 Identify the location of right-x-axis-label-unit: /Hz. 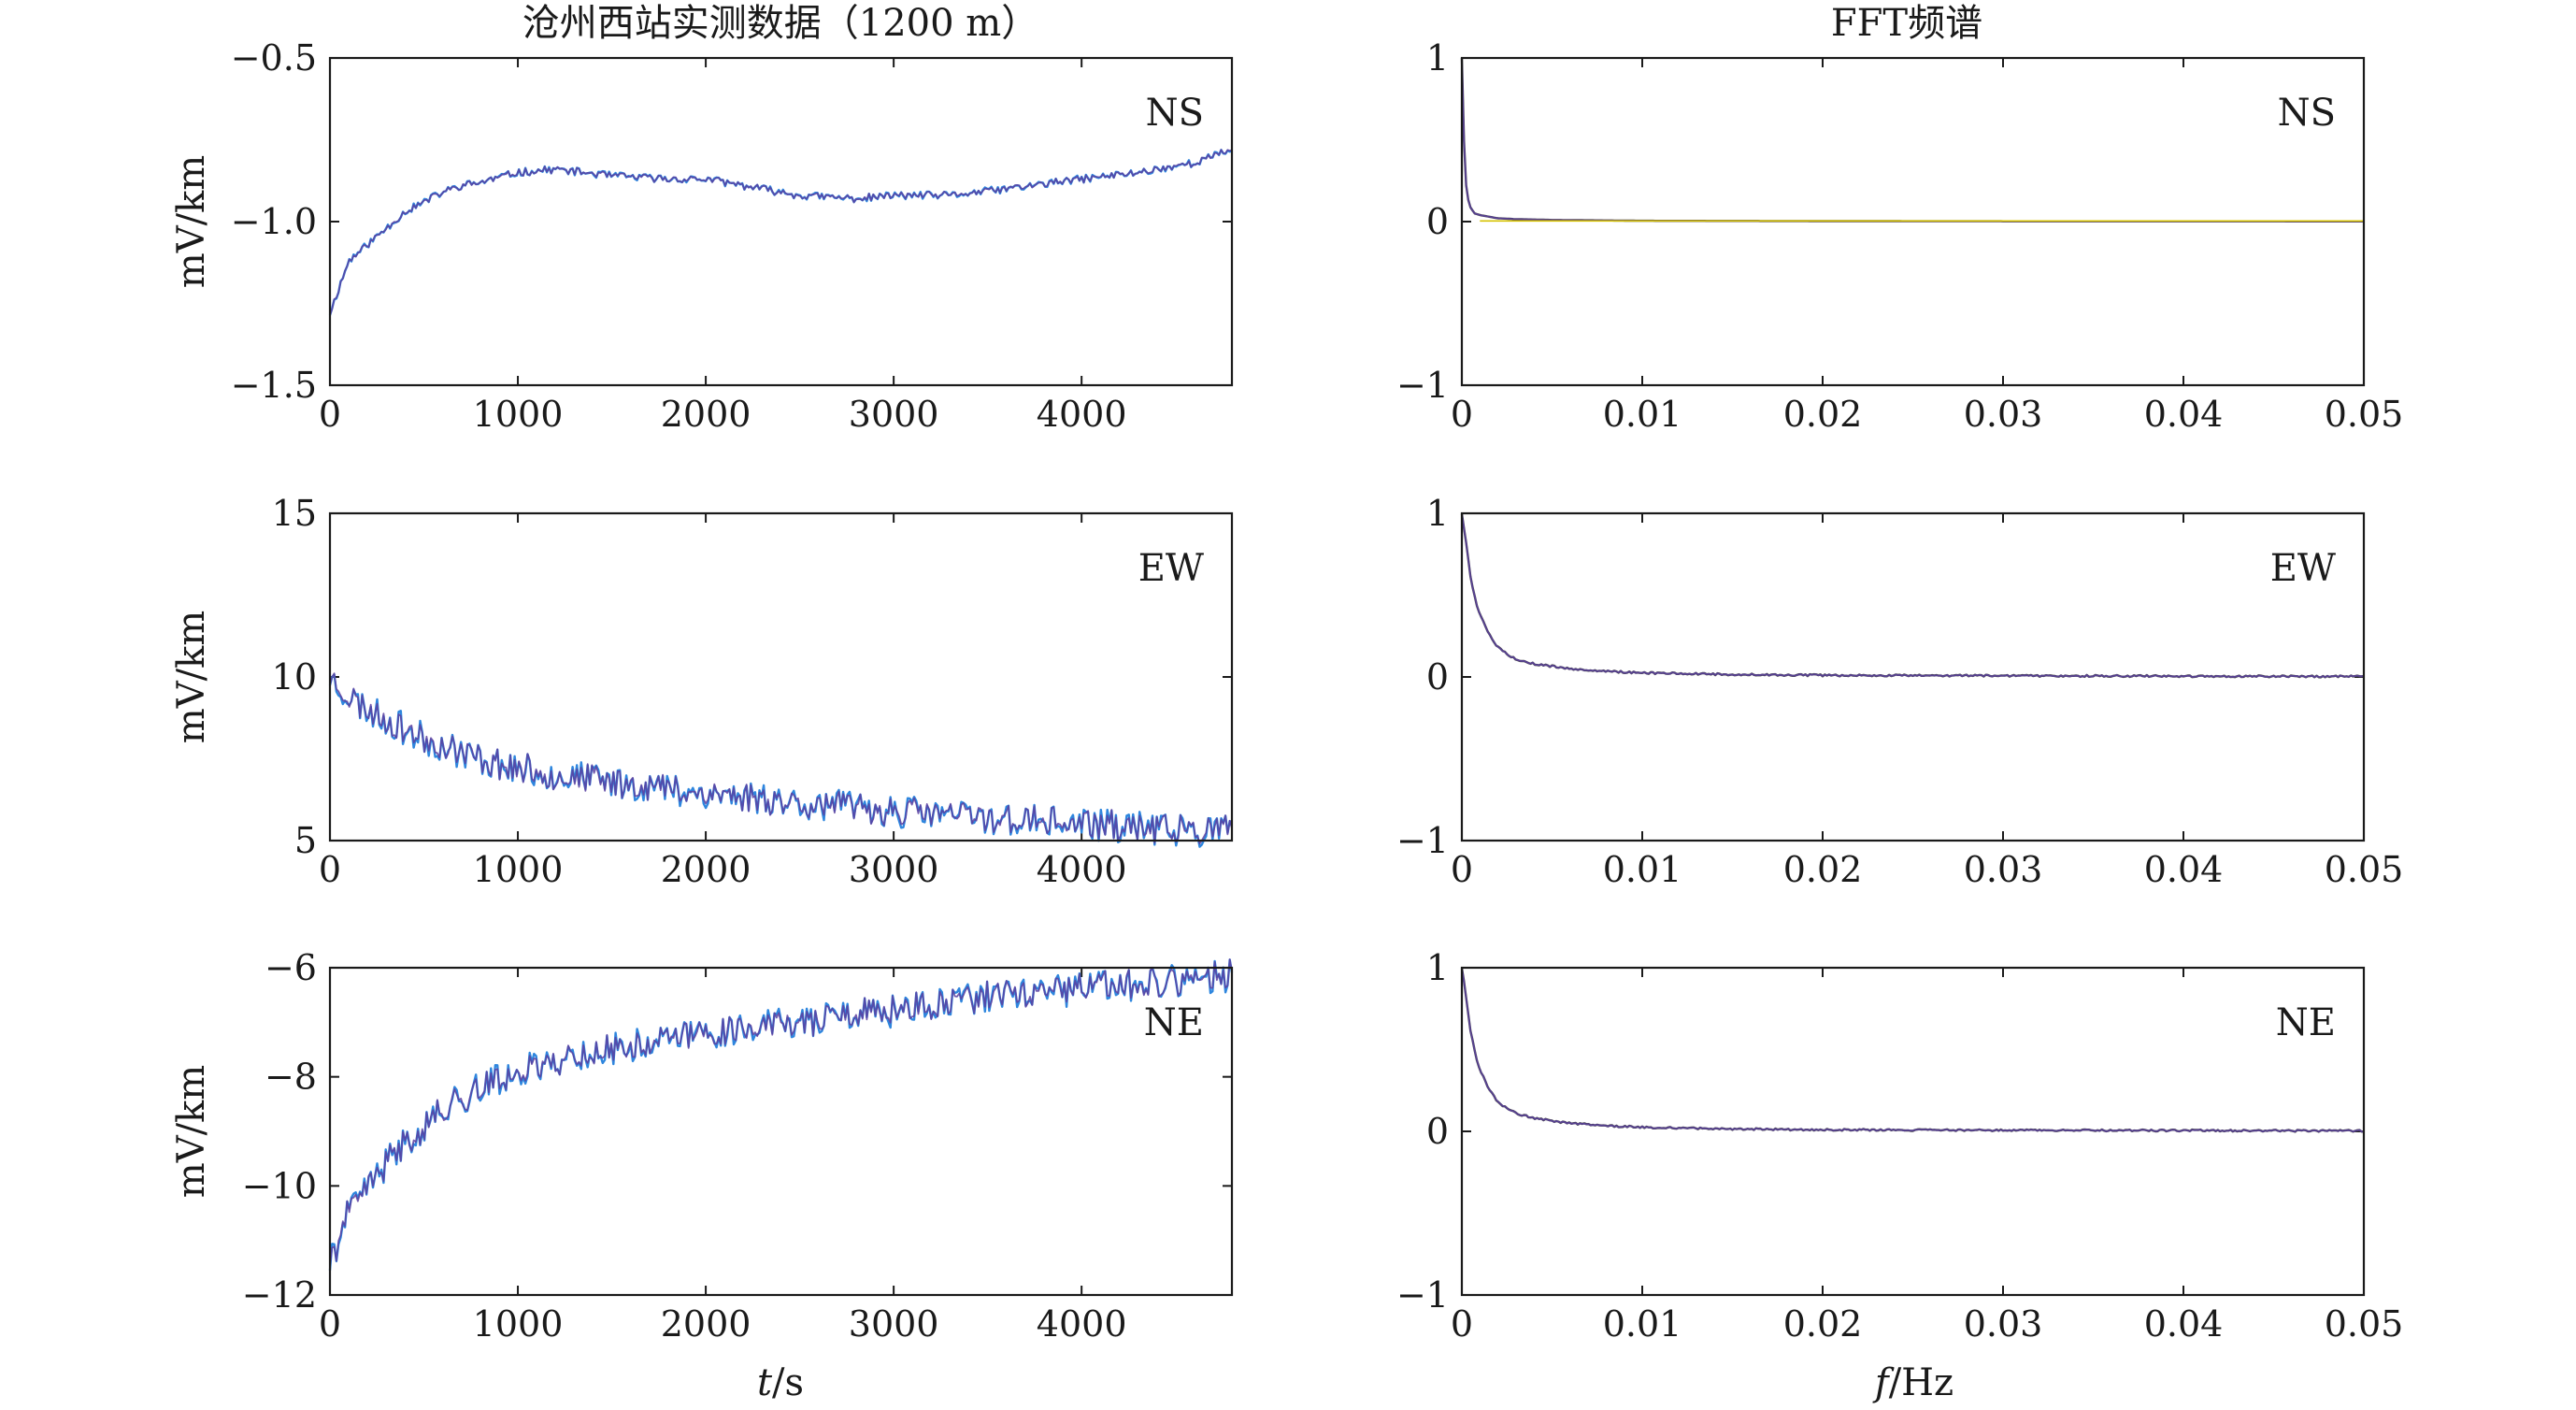
(1921, 1382).